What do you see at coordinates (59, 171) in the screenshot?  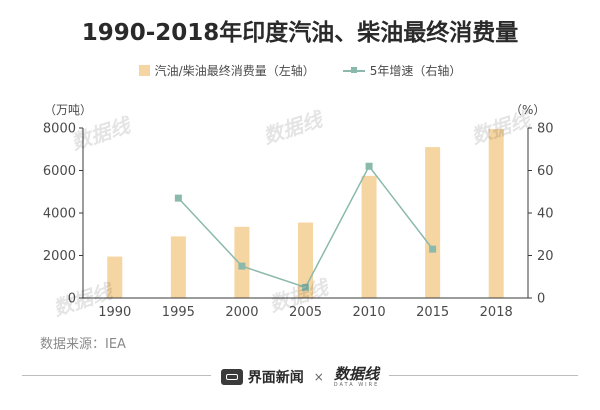 I see `left-tick-label: 6000` at bounding box center [59, 171].